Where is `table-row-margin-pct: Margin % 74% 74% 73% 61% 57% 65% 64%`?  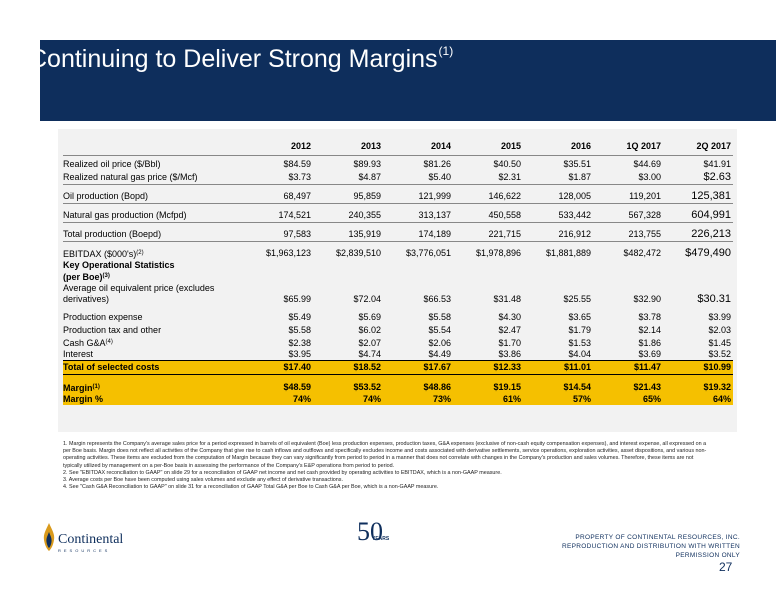 table-row-margin-pct: Margin % 74% 74% 73% 61% 57% 65% 64% is located at coordinates (398, 399).